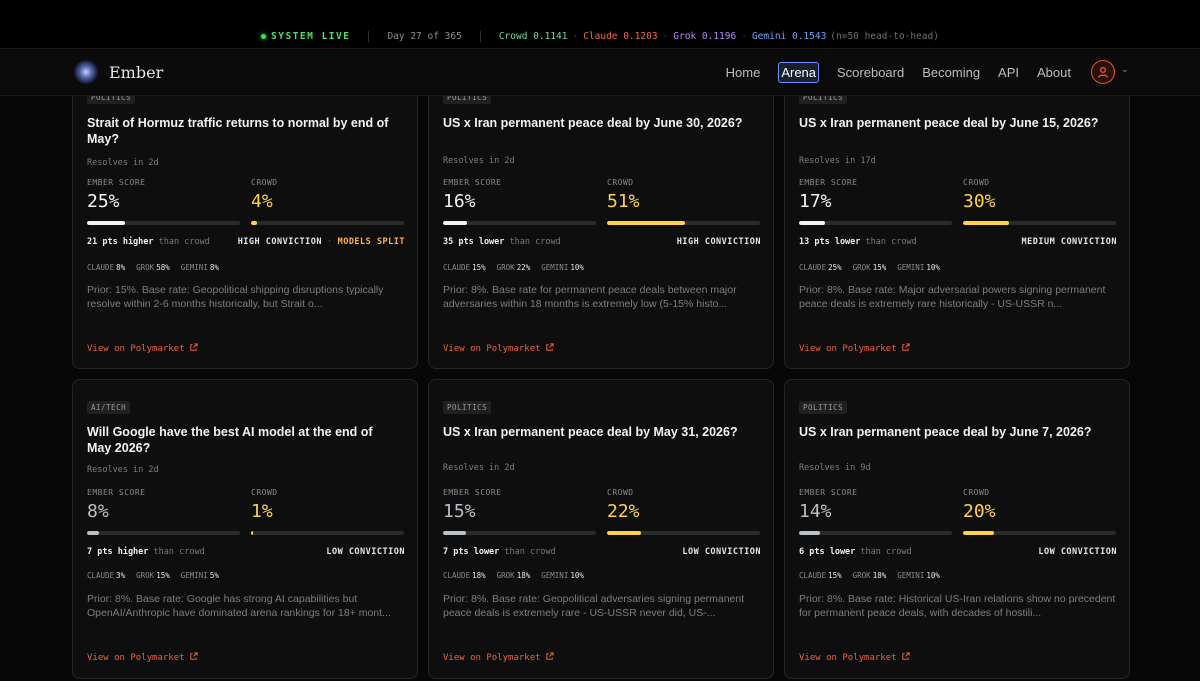 This screenshot has height=681, width=1200. I want to click on conviction-badge: HIGH CONVICTION, so click(719, 242).